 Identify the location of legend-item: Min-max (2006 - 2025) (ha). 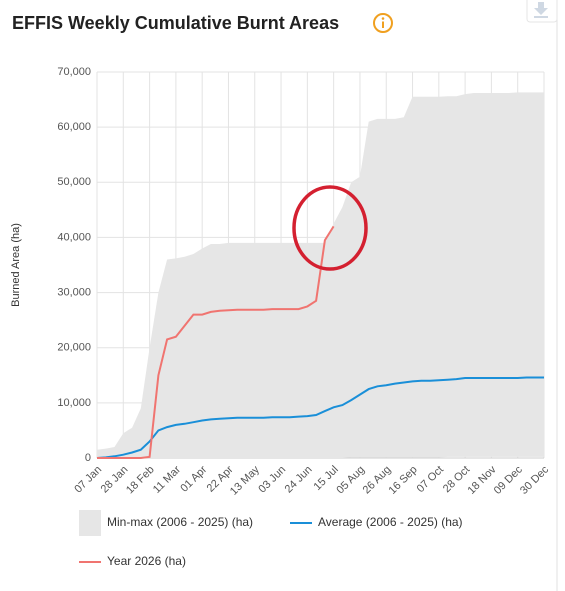
(166, 523).